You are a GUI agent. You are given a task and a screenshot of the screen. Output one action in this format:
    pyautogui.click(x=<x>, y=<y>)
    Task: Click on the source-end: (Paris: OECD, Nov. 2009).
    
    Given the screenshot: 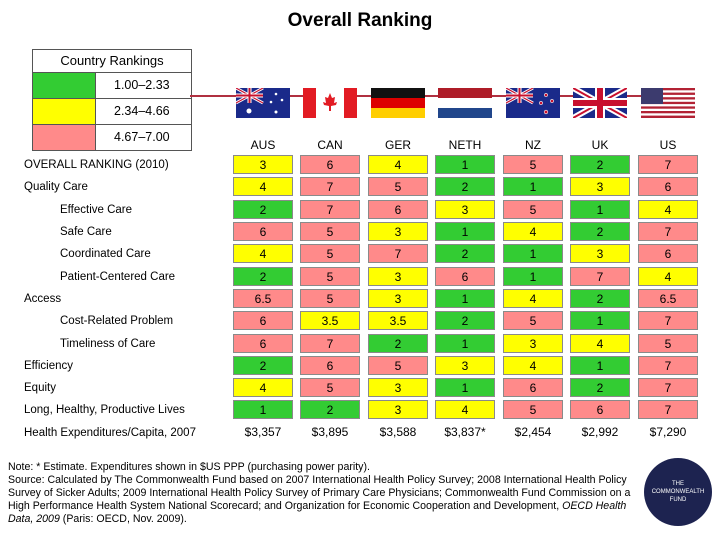 What is the action you would take?
    pyautogui.click(x=123, y=519)
    